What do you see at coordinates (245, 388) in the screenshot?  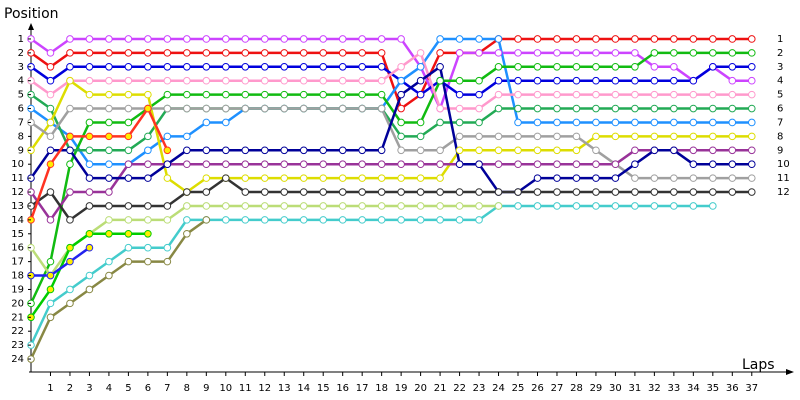 I see `x-tick-label: 11` at bounding box center [245, 388].